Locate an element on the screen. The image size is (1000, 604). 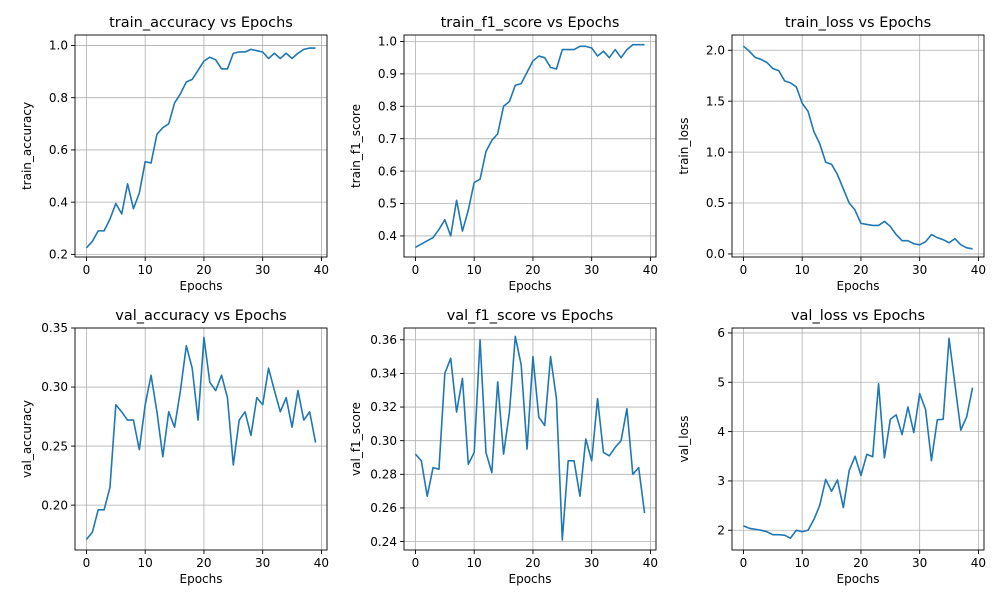
y-tick-label: 0.25 is located at coordinates (54, 446).